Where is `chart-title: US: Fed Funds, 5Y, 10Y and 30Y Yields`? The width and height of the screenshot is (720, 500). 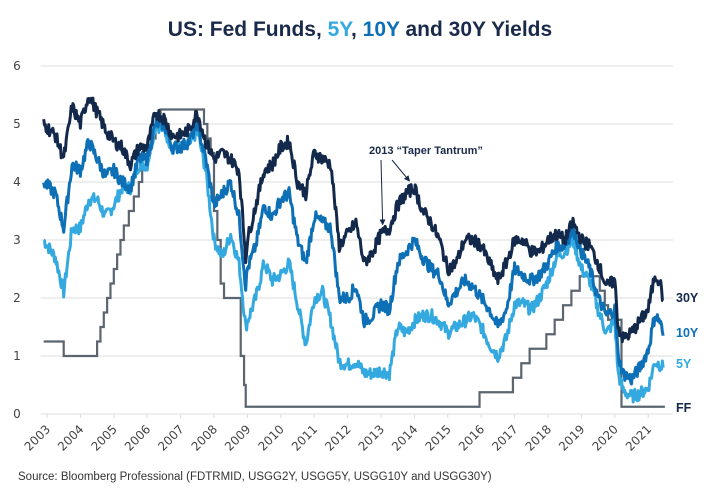 chart-title: US: Fed Funds, 5Y, 10Y and 30Y Yields is located at coordinates (360, 30).